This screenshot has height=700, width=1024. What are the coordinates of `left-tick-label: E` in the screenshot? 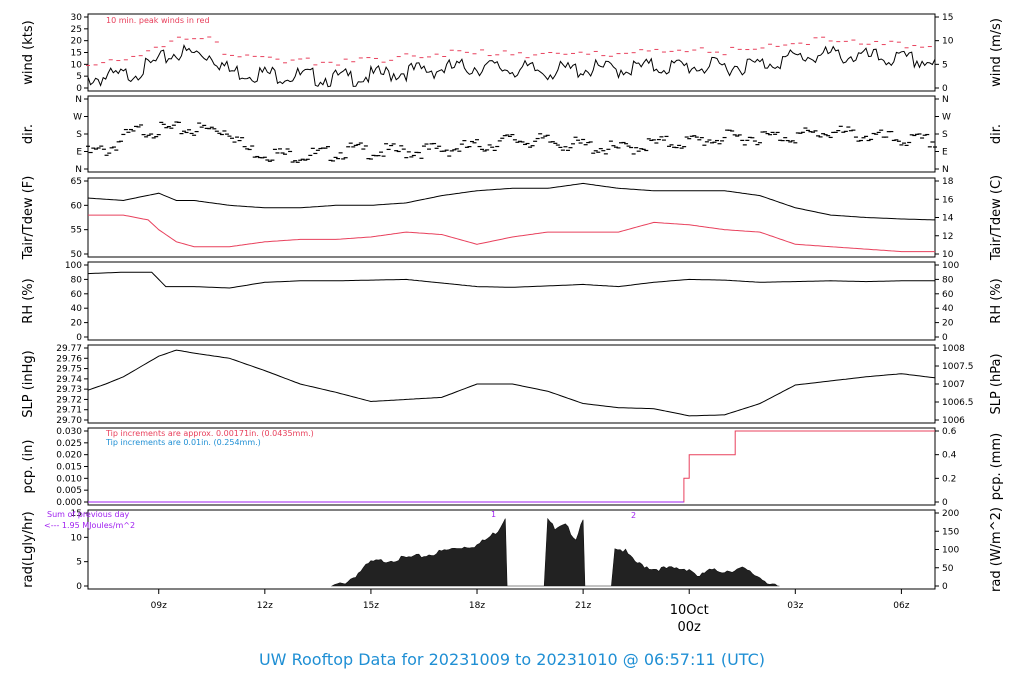 It's located at (79, 153).